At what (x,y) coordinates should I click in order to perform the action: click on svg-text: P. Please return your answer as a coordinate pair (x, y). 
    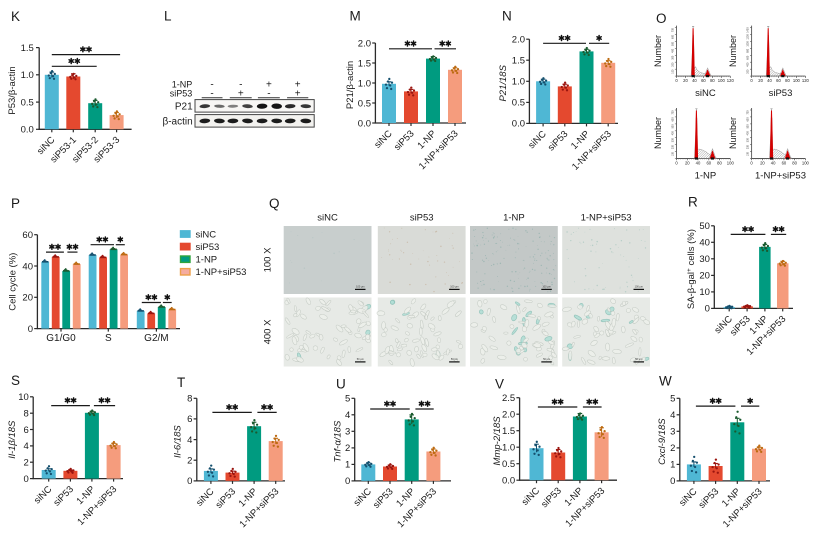
    Looking at the image, I should click on (15, 203).